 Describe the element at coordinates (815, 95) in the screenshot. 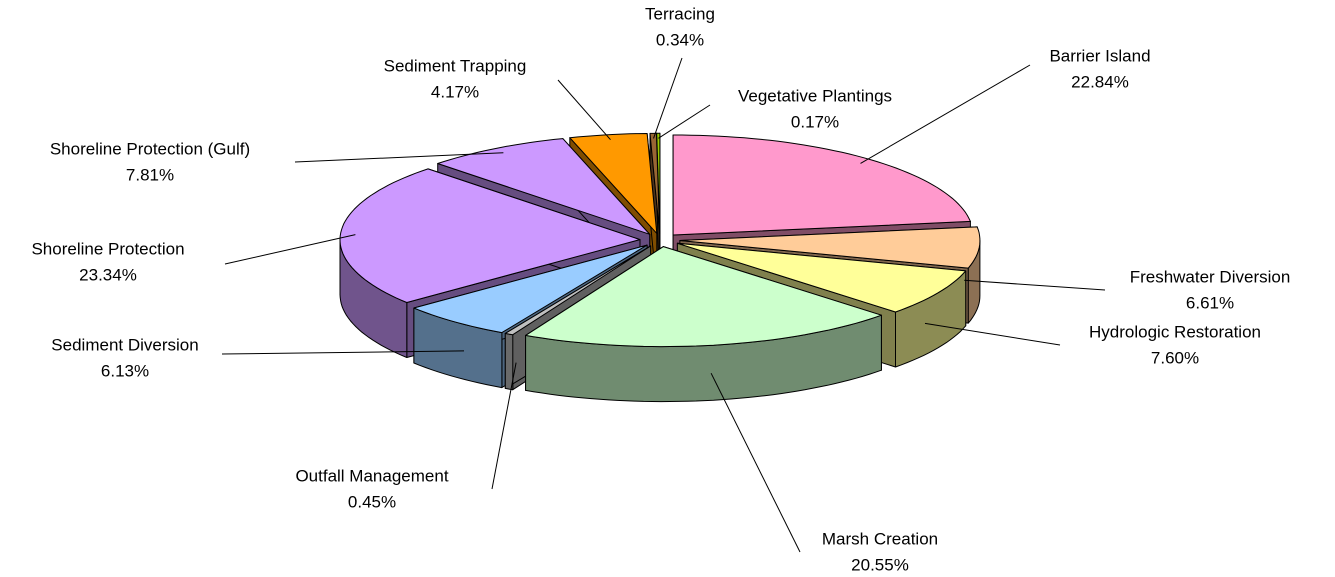

I see `slice-label: Vegetative Plantings` at that location.